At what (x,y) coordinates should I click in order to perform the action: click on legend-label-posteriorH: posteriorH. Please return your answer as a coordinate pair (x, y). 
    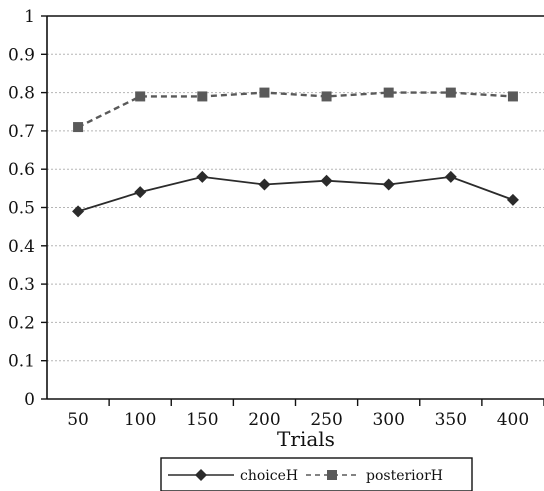
    Looking at the image, I should click on (404, 476).